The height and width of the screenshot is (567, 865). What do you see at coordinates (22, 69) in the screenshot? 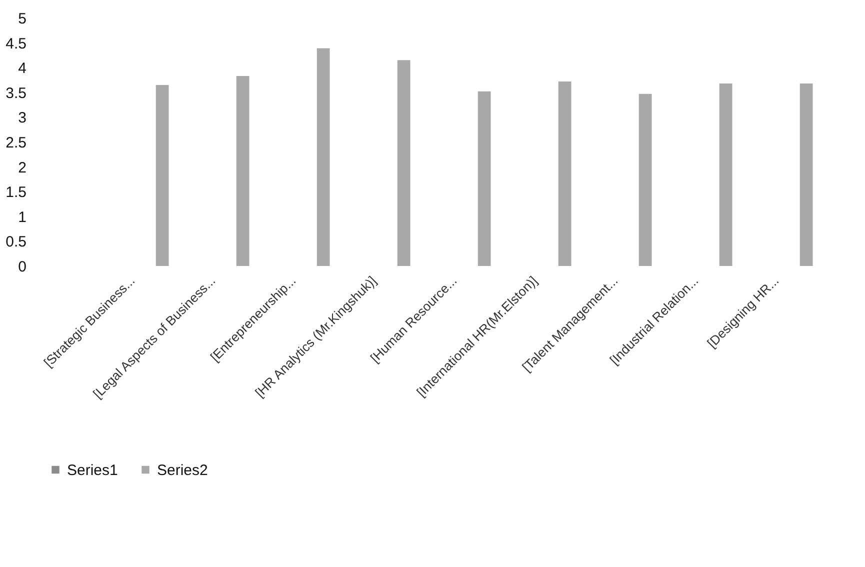
I see `y-tick-label: 4` at bounding box center [22, 69].